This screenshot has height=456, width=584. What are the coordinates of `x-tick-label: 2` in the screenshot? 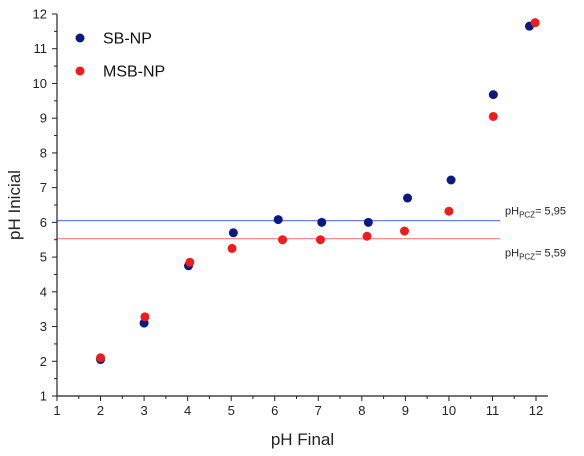 It's located at (100, 410).